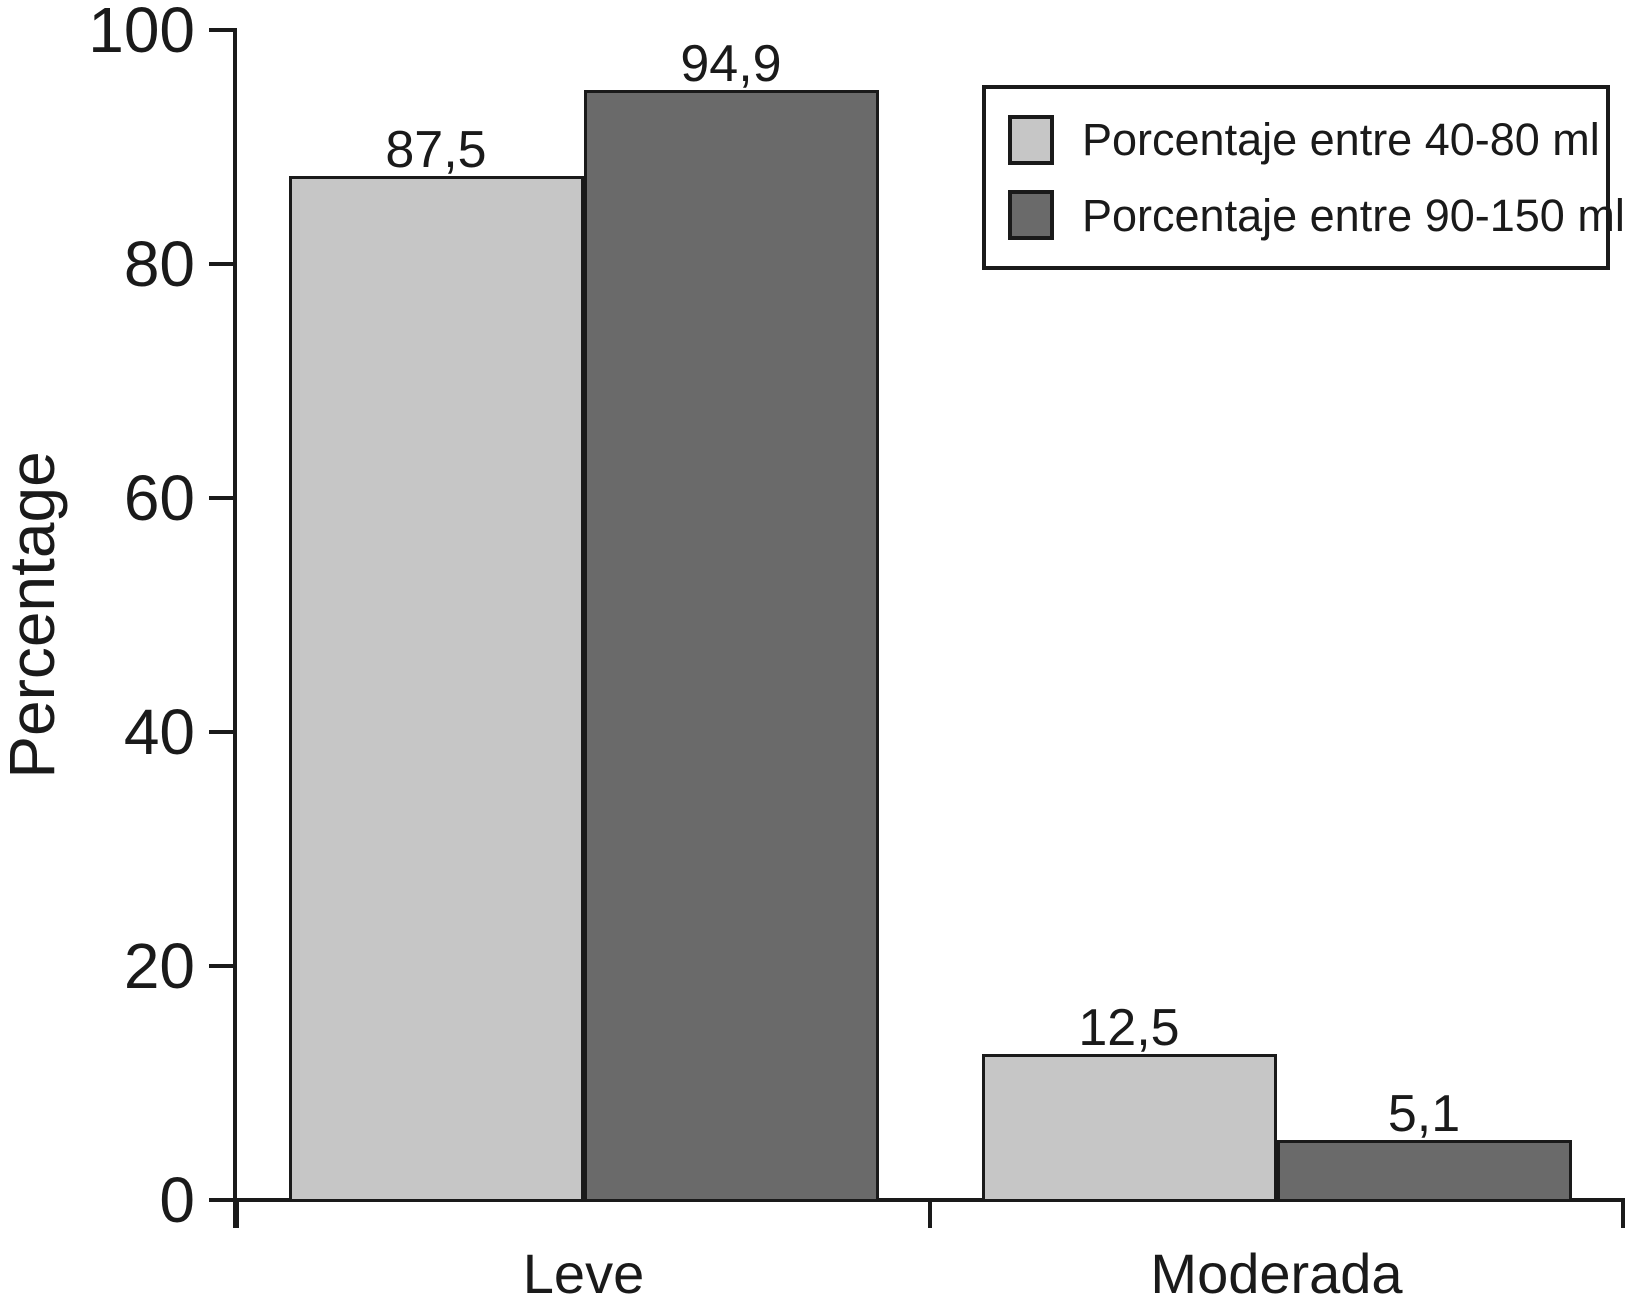  Describe the element at coordinates (1341, 140) in the screenshot. I see `legend-label-1: Porcentaje entre 40-80 ml` at that location.